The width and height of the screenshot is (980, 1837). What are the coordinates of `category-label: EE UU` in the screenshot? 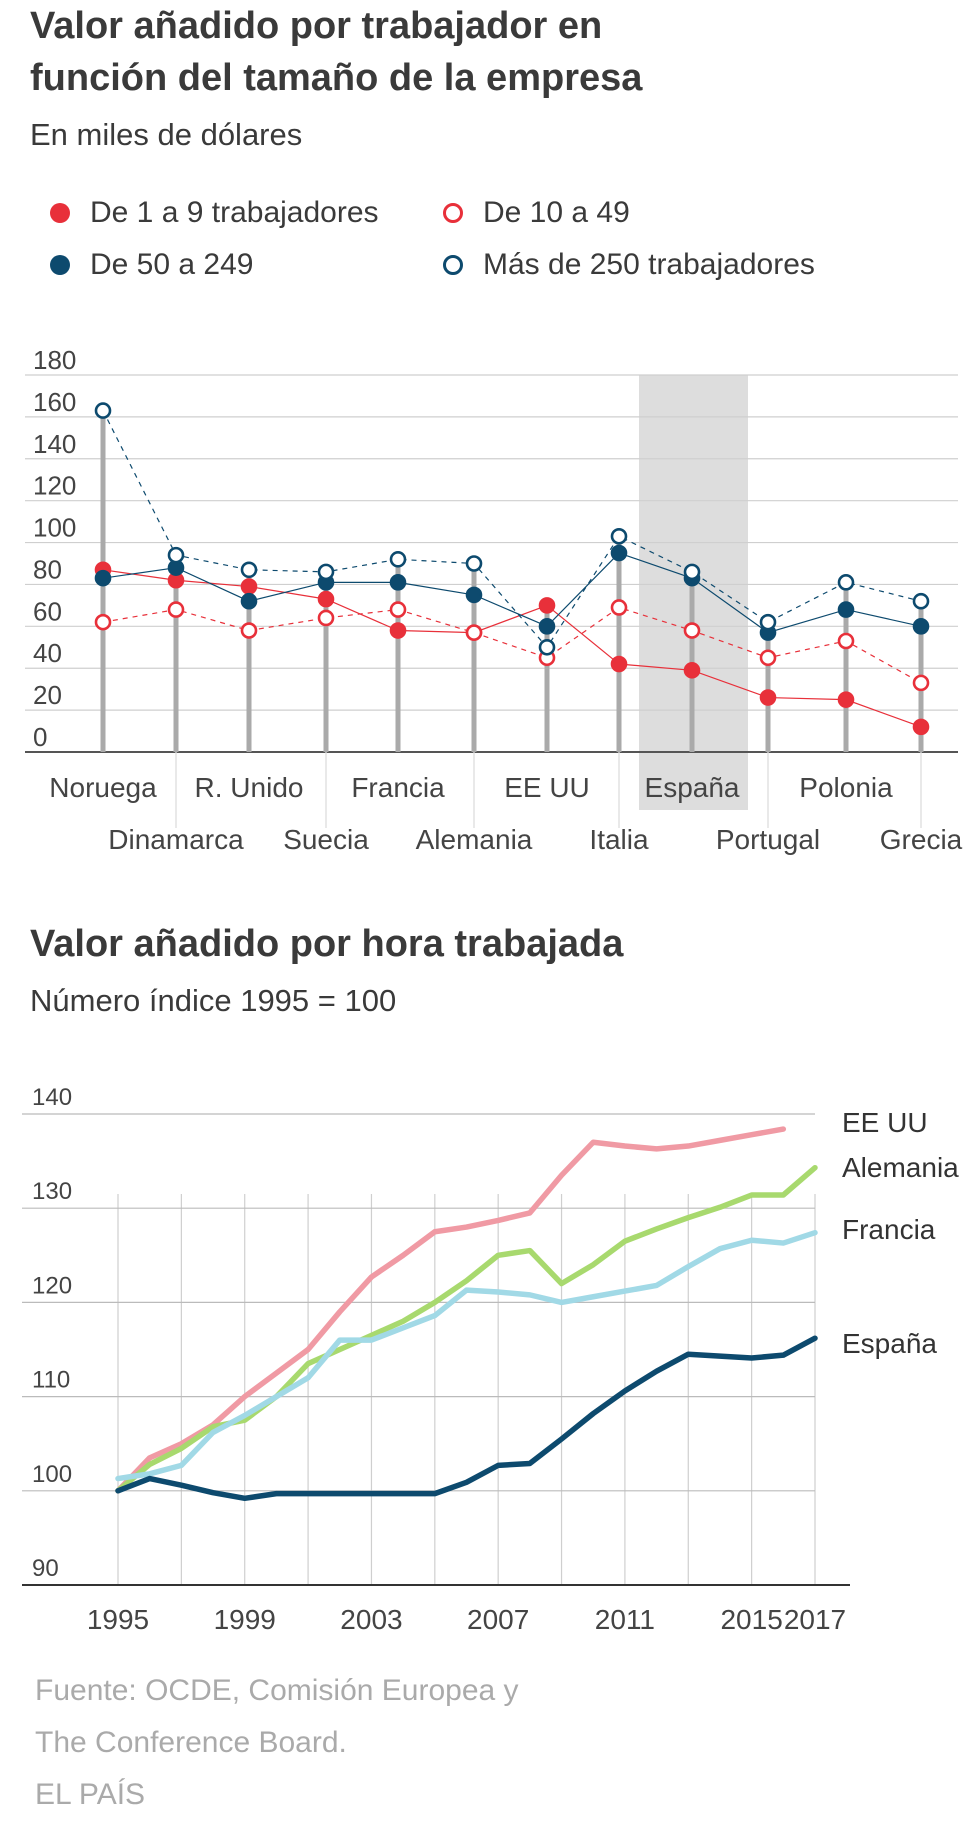 It's located at (547, 787).